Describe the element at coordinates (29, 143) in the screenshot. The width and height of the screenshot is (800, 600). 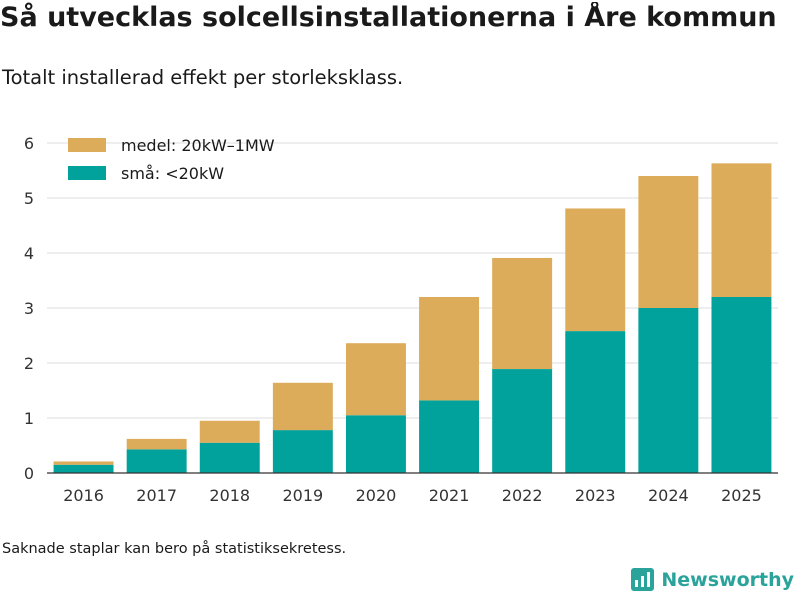
I see `y-tick-label: 6` at that location.